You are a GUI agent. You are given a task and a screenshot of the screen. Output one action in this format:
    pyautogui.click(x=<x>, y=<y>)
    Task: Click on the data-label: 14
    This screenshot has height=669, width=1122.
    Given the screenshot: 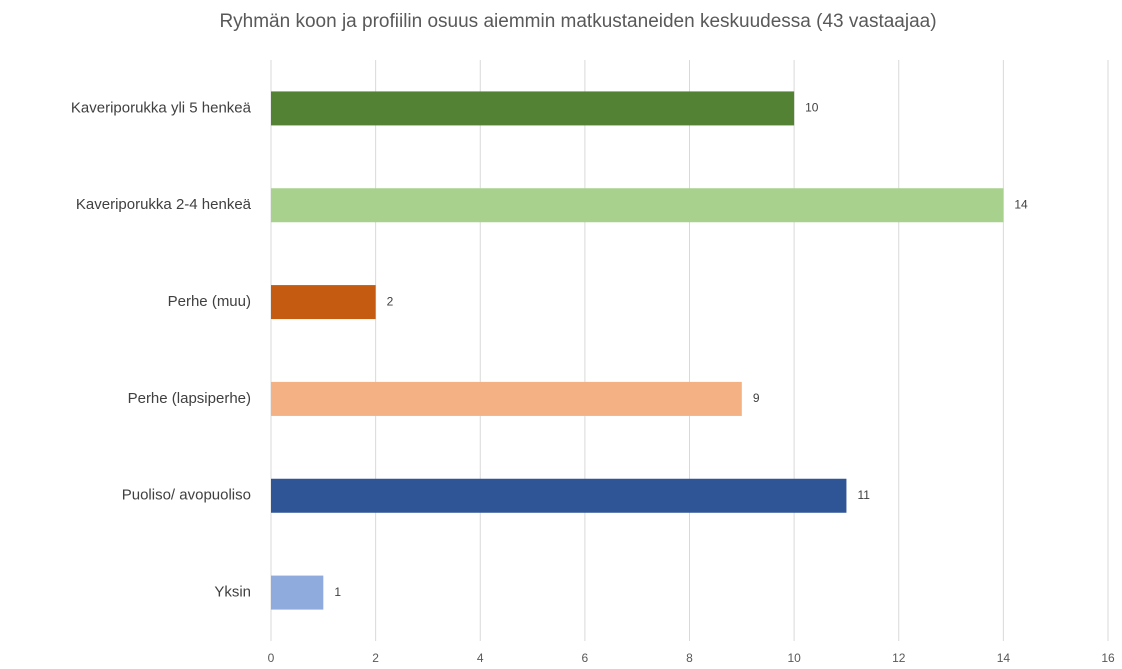 What is the action you would take?
    pyautogui.click(x=1021, y=204)
    